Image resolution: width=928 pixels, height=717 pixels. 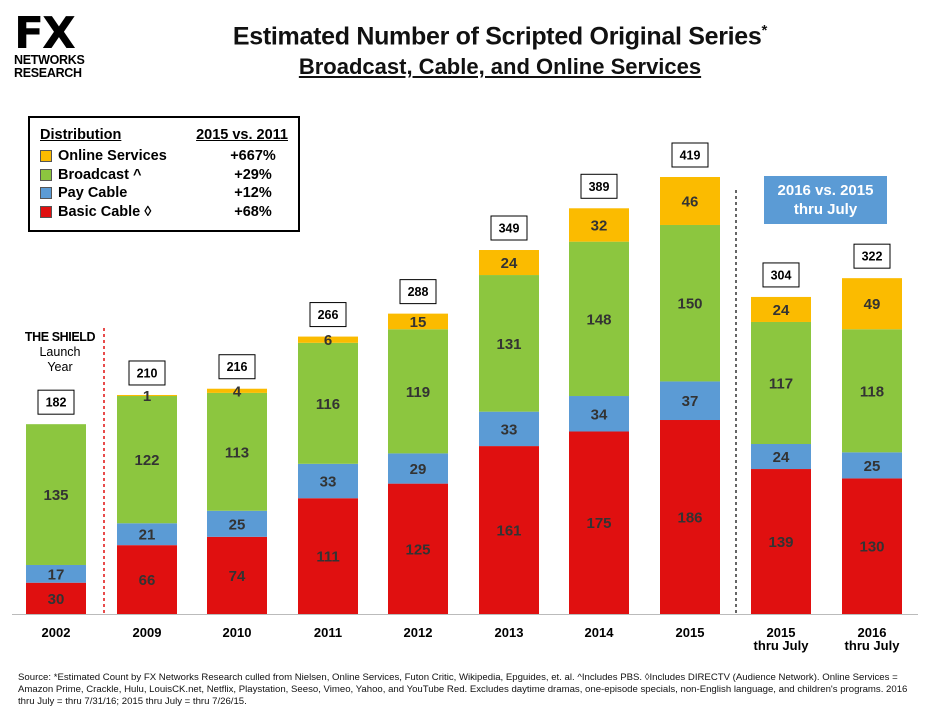 I want to click on bar-label-pay-cable-2009: 21, so click(x=147, y=535).